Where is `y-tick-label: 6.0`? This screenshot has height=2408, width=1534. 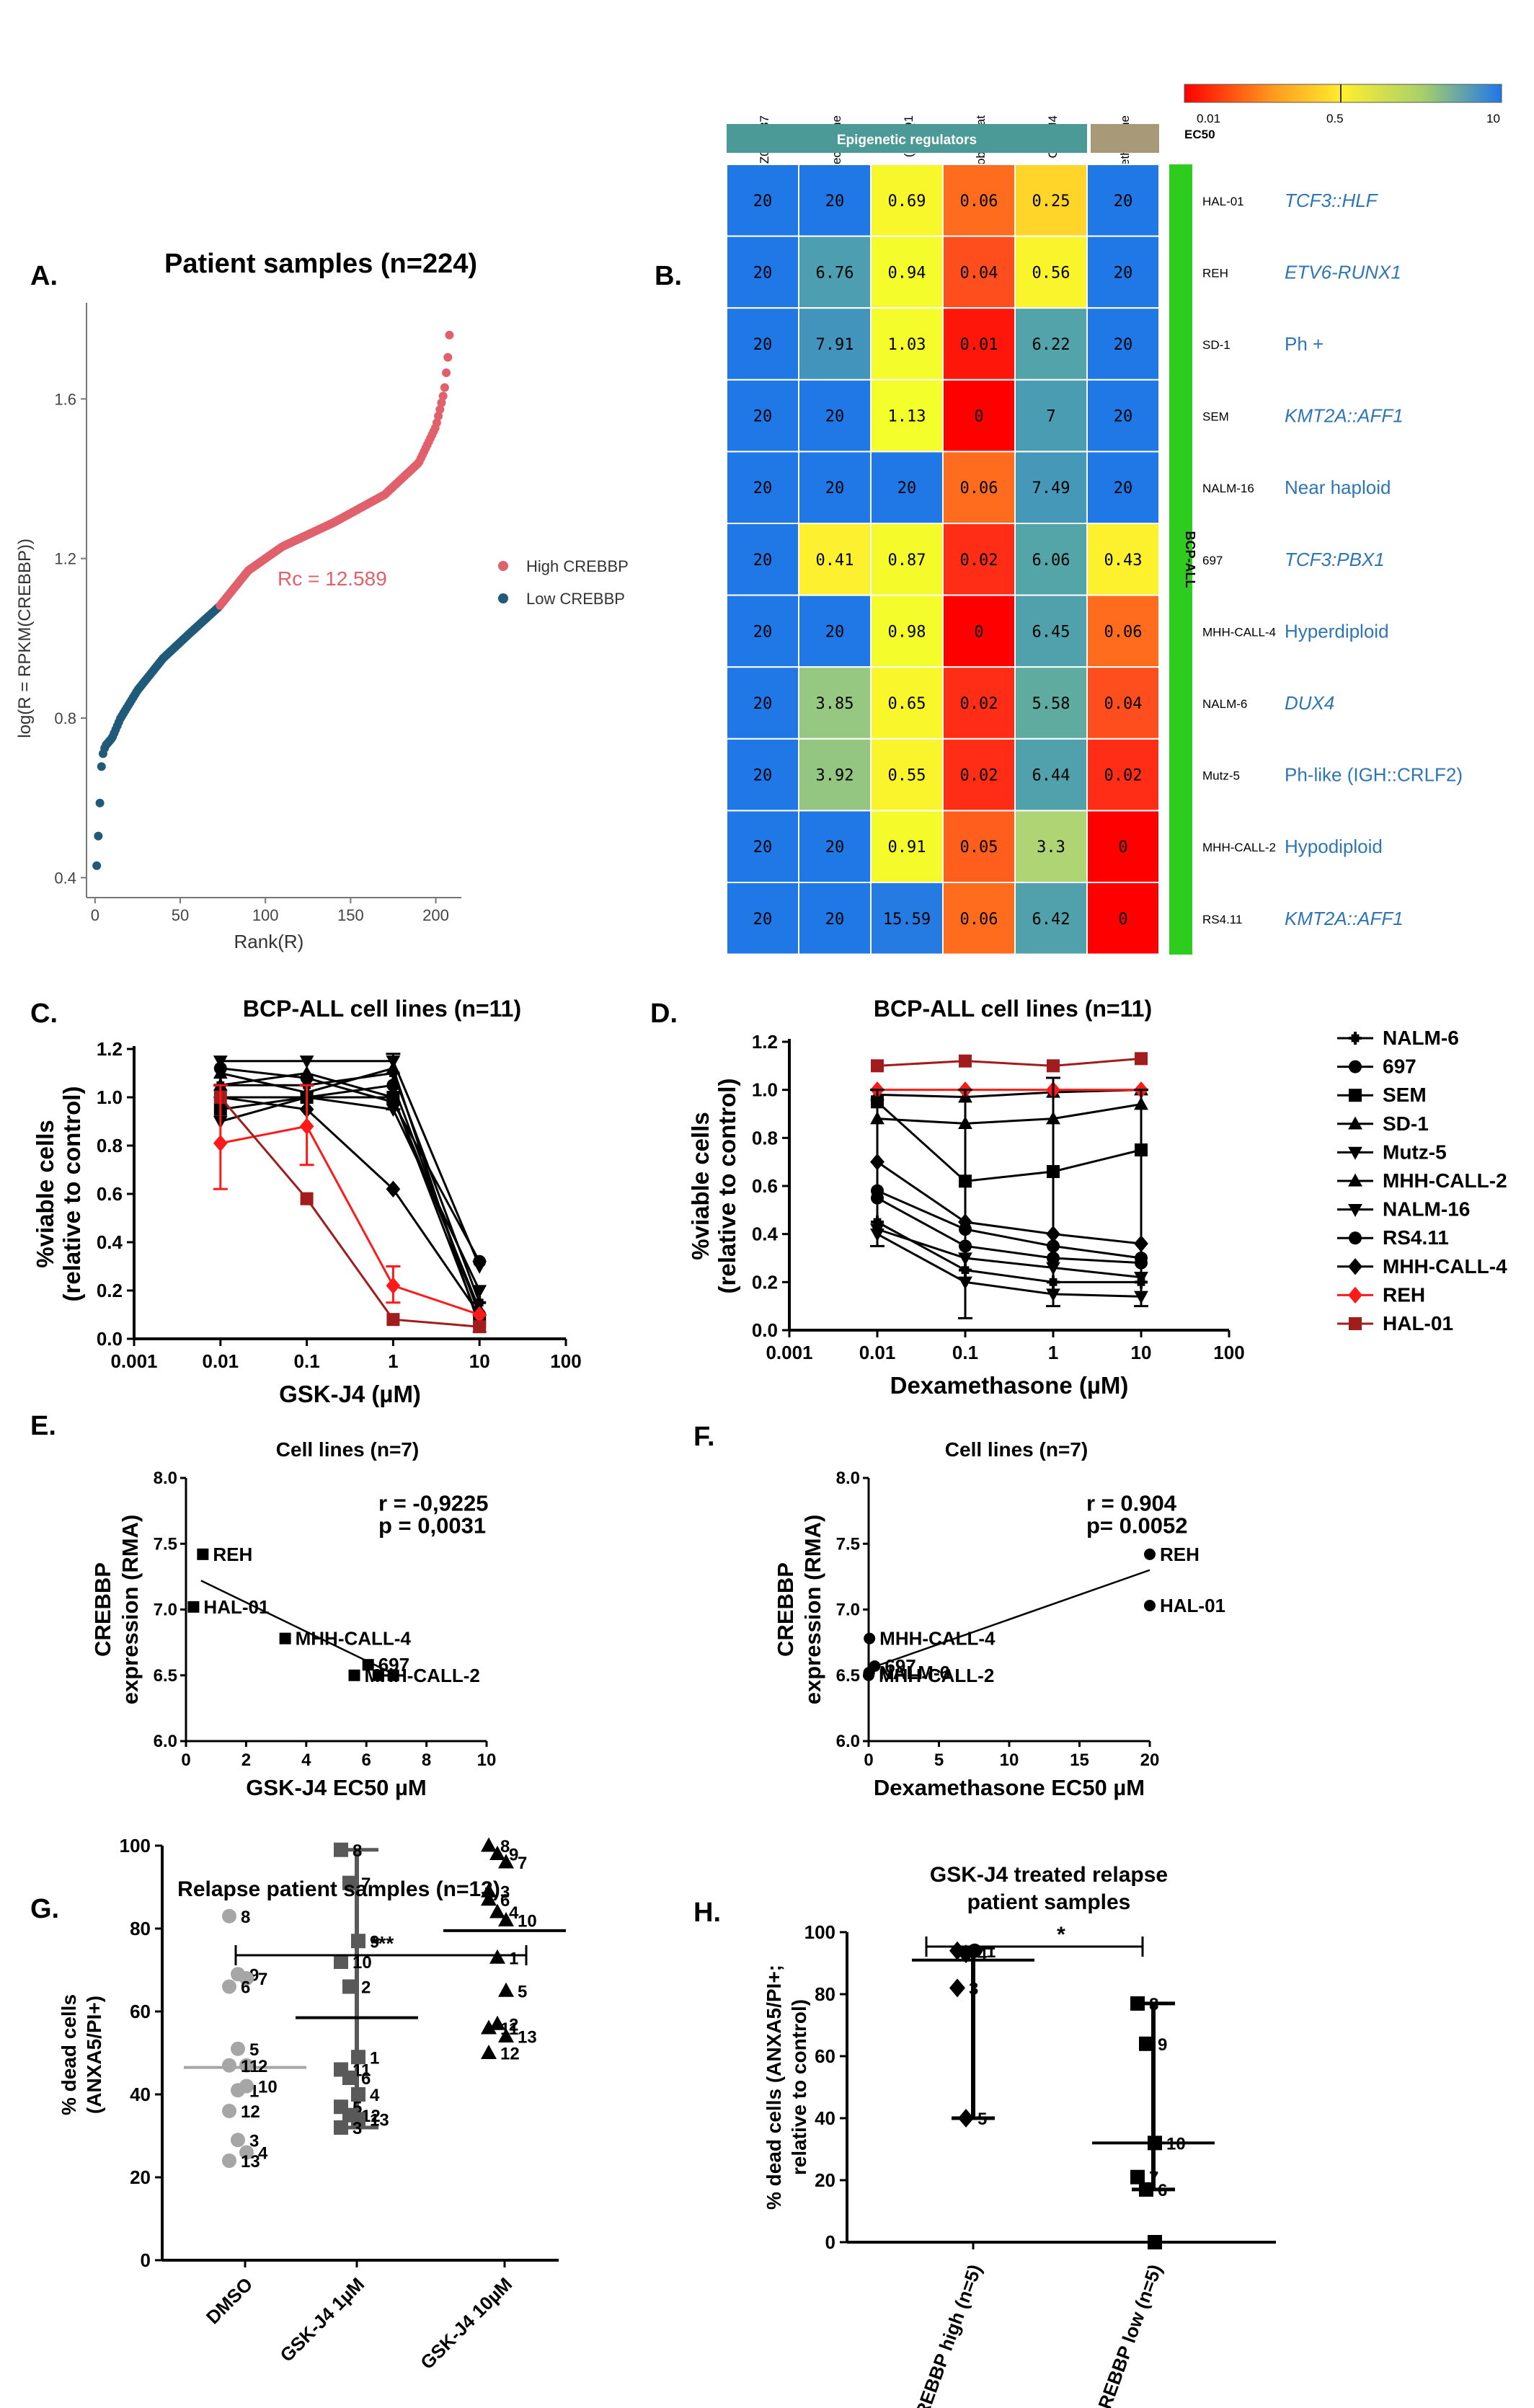 y-tick-label: 6.0 is located at coordinates (848, 1741).